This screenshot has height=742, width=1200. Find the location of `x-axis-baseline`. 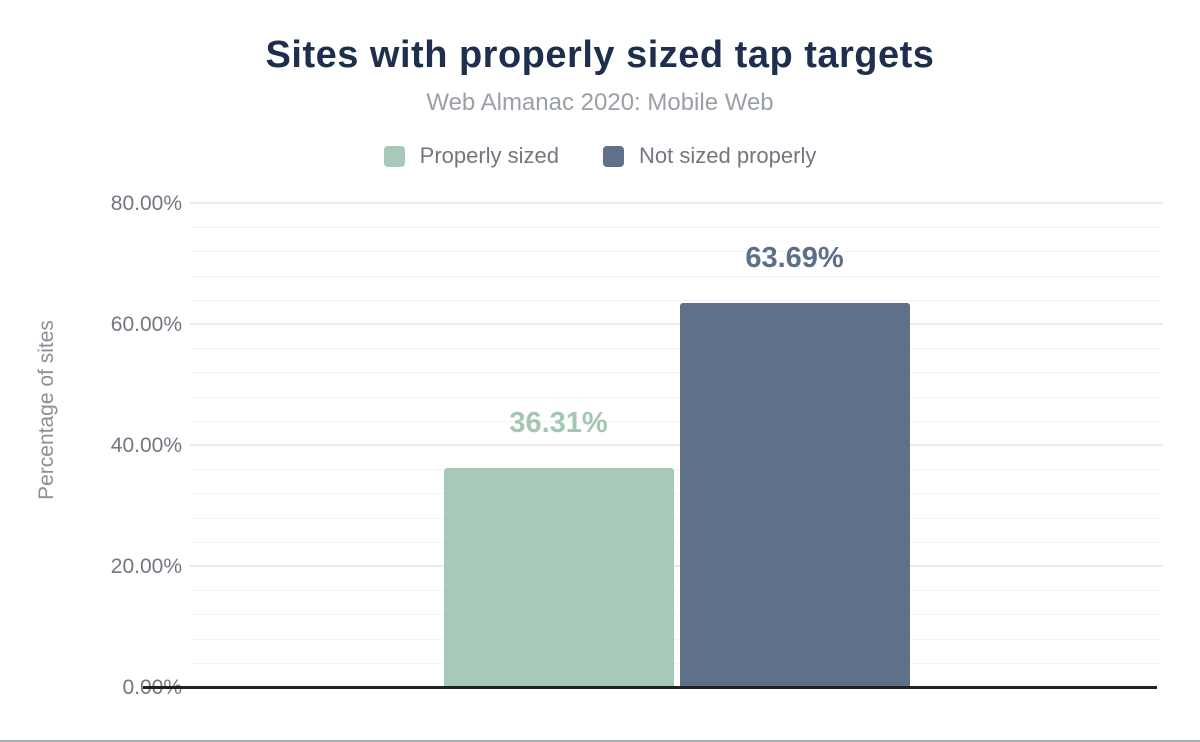

x-axis-baseline is located at coordinates (650, 687).